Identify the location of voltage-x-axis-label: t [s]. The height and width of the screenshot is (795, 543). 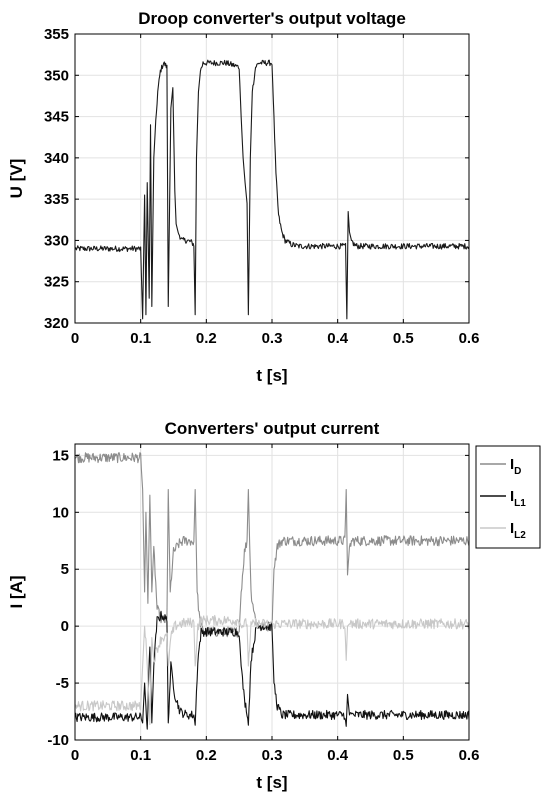
(271, 375).